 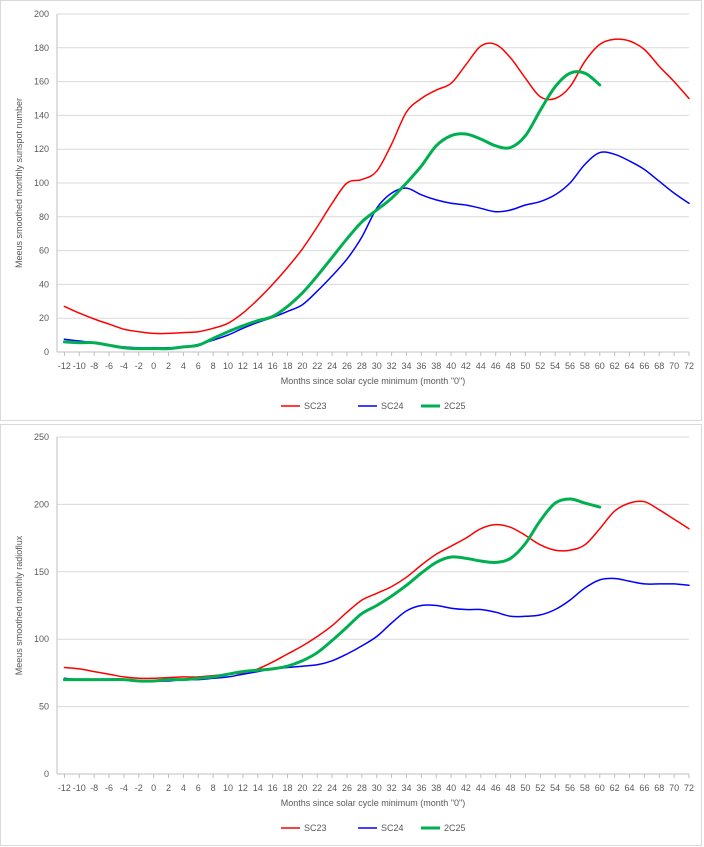 I want to click on y-tick-label: 120, so click(x=41, y=149).